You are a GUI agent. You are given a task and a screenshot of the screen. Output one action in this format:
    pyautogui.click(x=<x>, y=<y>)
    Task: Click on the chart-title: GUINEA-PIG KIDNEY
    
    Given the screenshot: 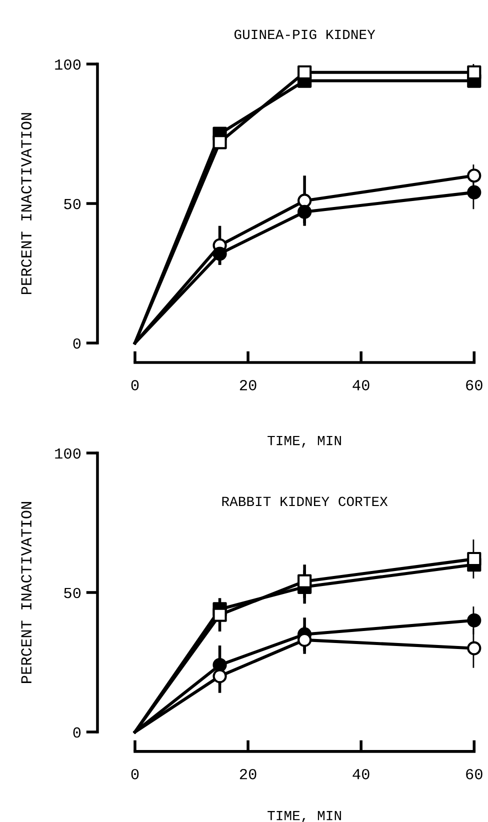 What is the action you would take?
    pyautogui.click(x=305, y=35)
    